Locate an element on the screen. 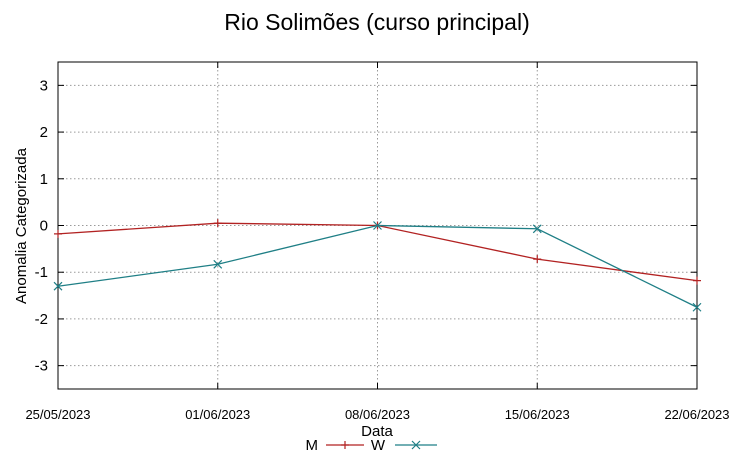 The height and width of the screenshot is (459, 753). y-tick-label: 1 is located at coordinates (44, 179).